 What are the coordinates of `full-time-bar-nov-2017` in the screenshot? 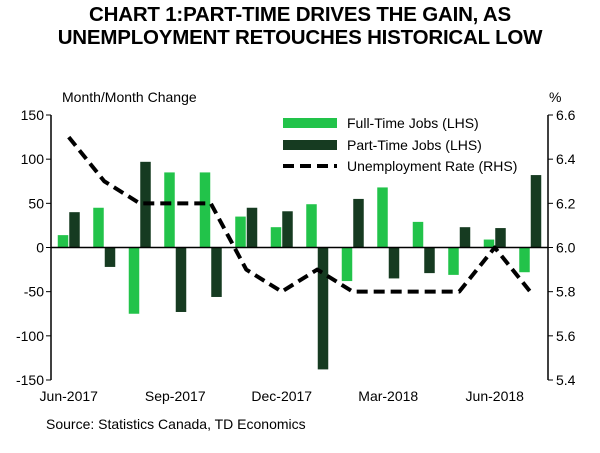 It's located at (240, 232).